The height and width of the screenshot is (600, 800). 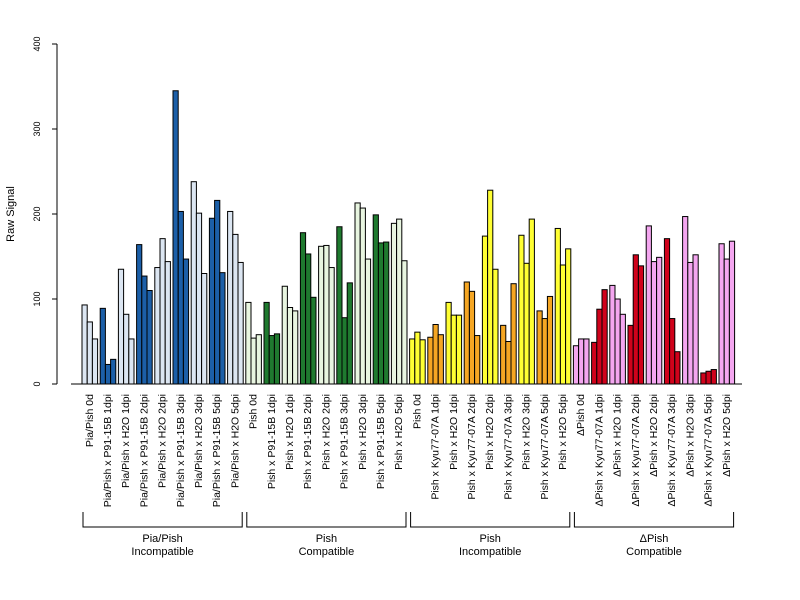 What do you see at coordinates (545, 447) in the screenshot?
I see `x-tick-label: Pish x Kyu77-07A 5dpi` at bounding box center [545, 447].